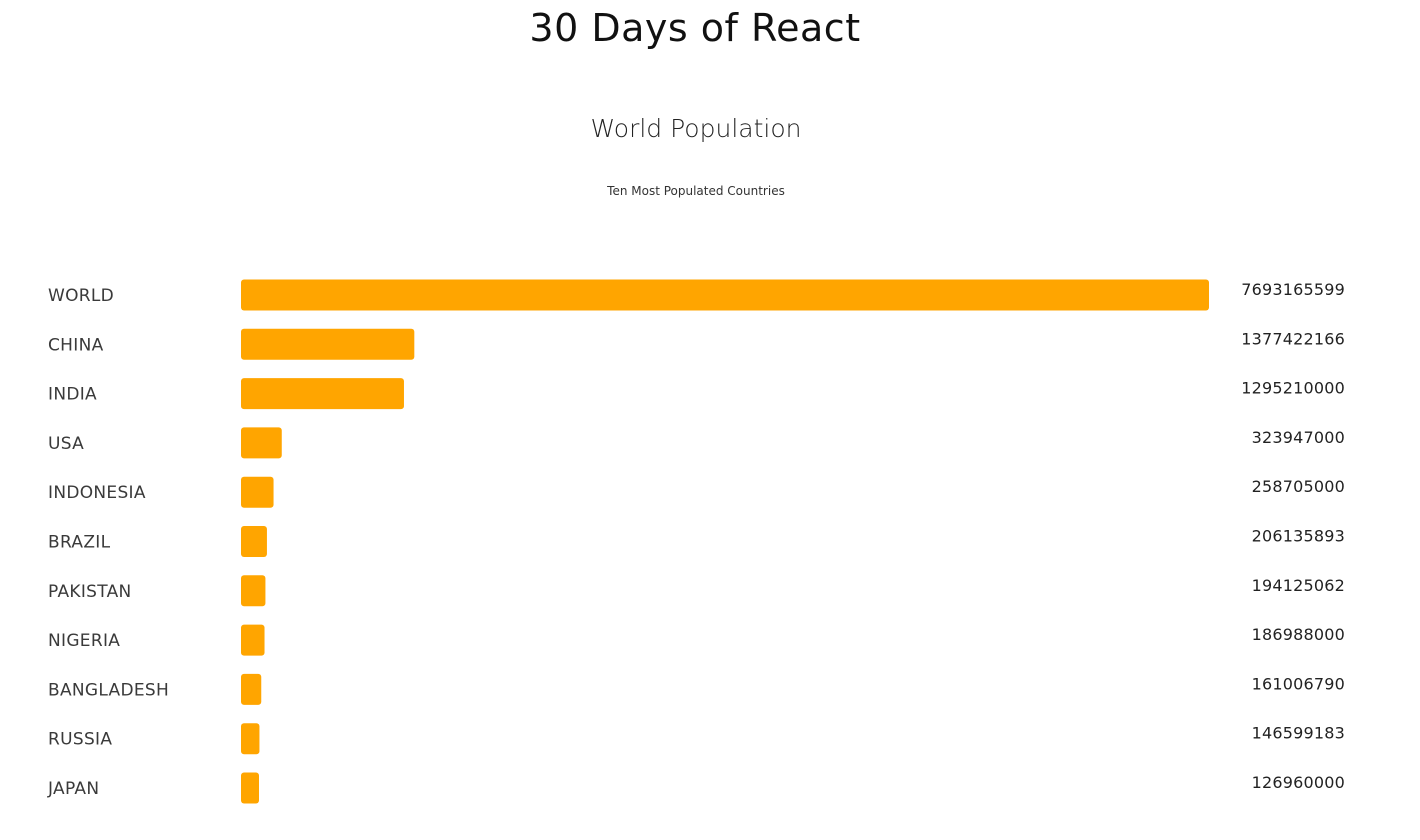 The width and height of the screenshot is (1420, 840). I want to click on value-label: 186988000, so click(1298, 634).